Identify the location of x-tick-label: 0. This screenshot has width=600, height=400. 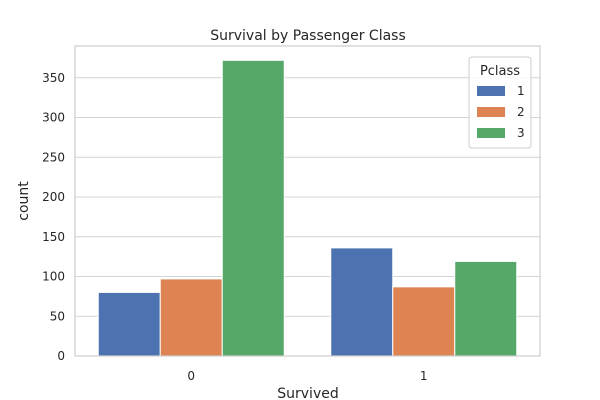
(191, 376).